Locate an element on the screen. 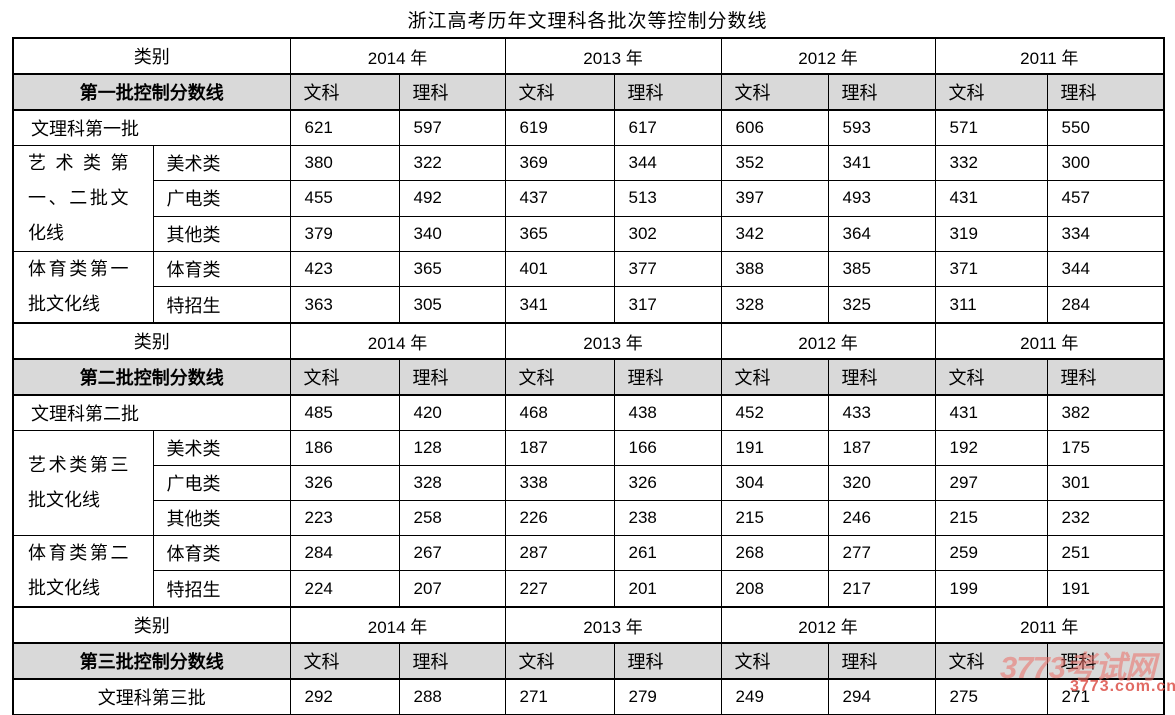  category-header: 类别 is located at coordinates (151, 341).